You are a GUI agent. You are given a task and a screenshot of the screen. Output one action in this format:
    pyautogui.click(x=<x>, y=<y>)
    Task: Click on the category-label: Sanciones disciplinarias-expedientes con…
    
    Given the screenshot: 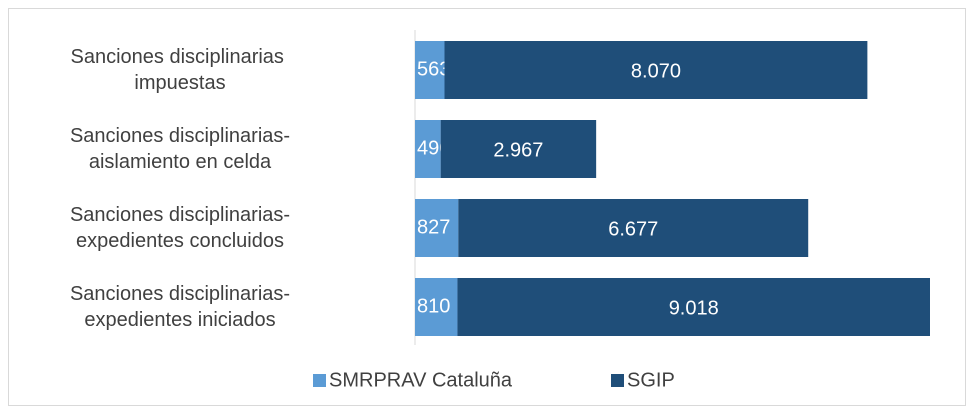 What is the action you would take?
    pyautogui.click(x=180, y=228)
    